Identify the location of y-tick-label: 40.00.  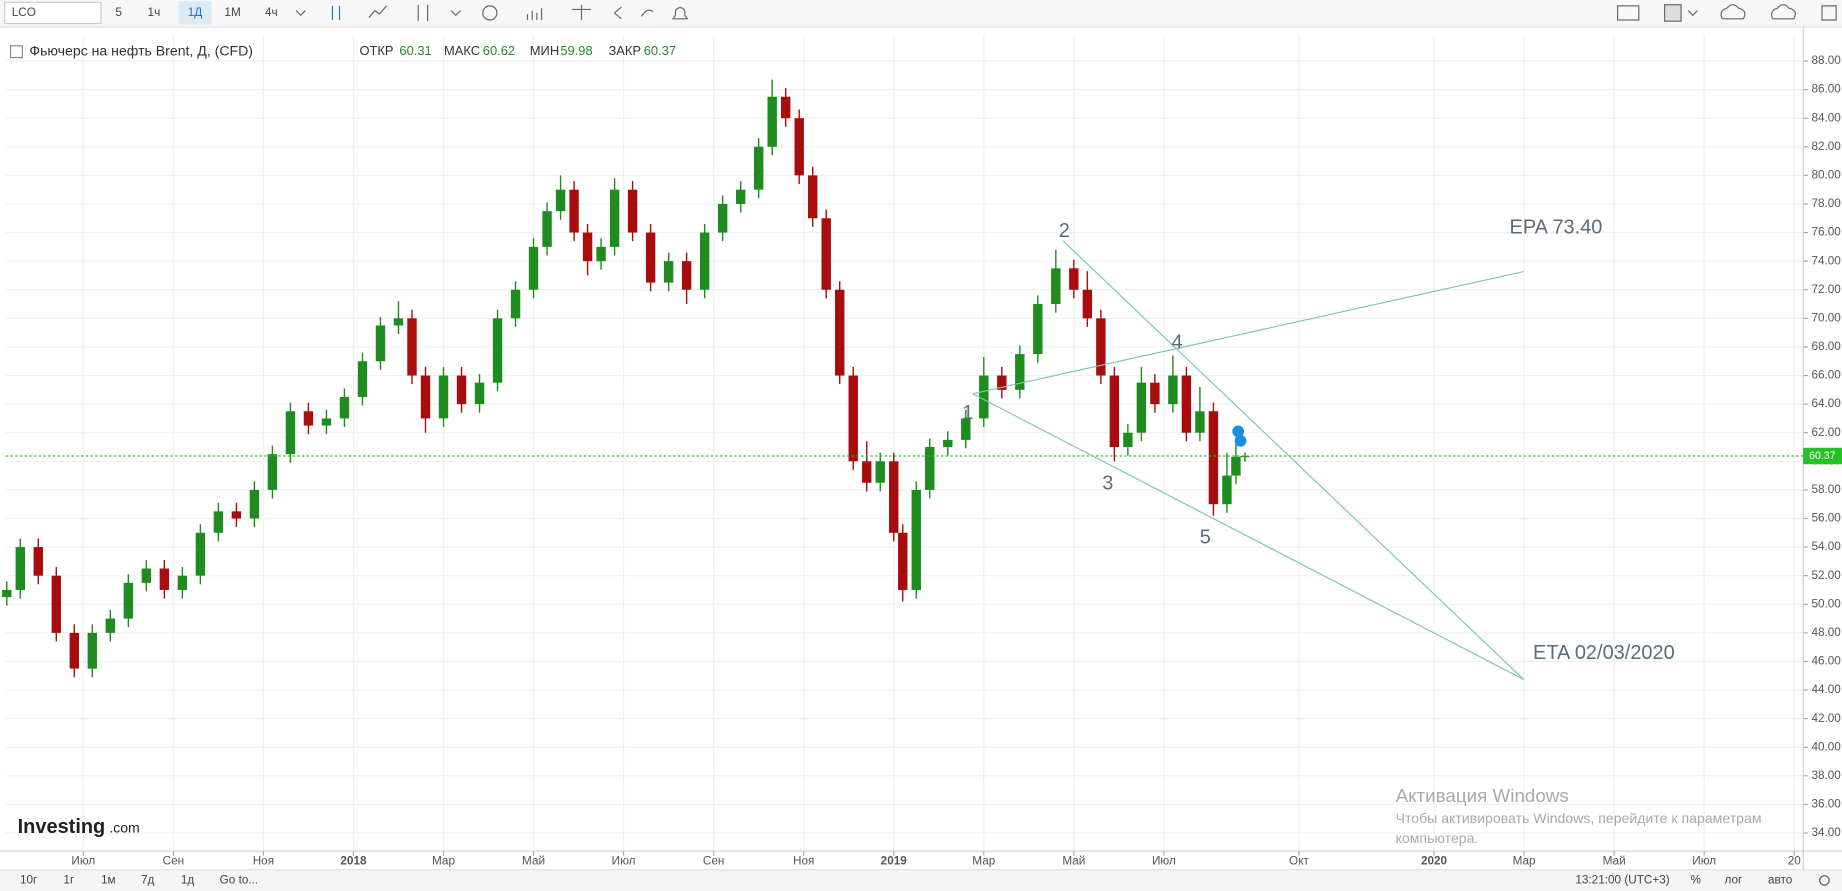
(1826, 746).